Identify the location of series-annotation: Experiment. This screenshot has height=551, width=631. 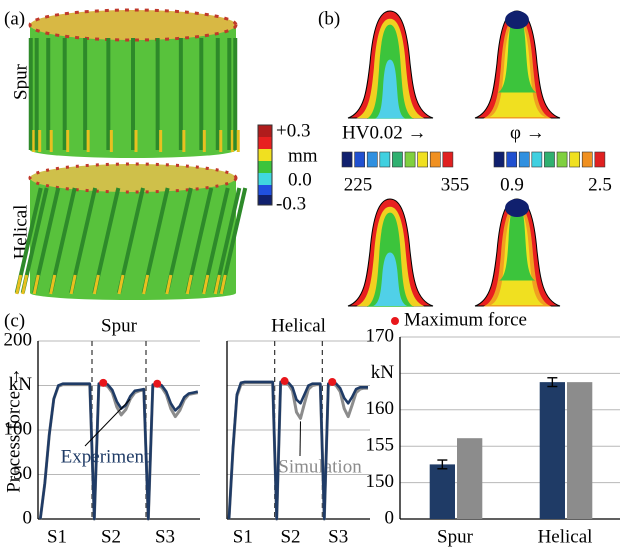
(105, 456).